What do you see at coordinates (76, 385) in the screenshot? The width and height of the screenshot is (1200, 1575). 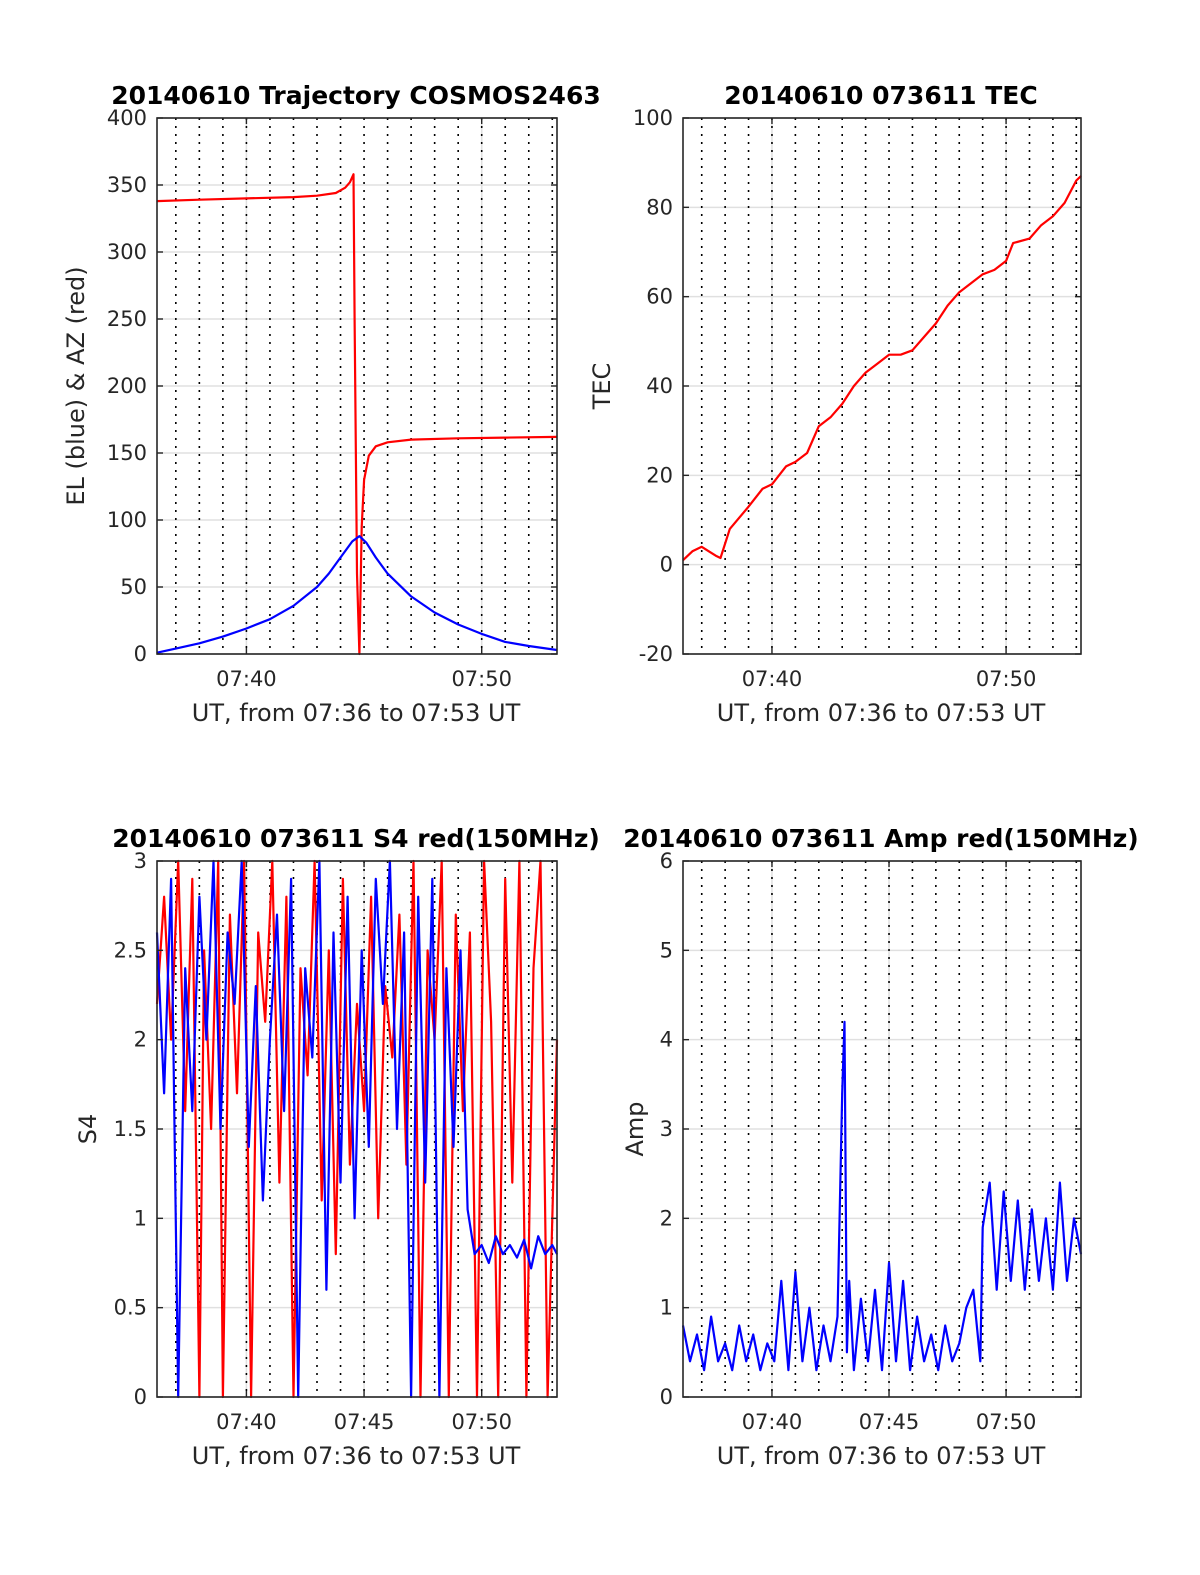 I see `trajectory-ylabel: EL (blue) & AZ (red)` at bounding box center [76, 385].